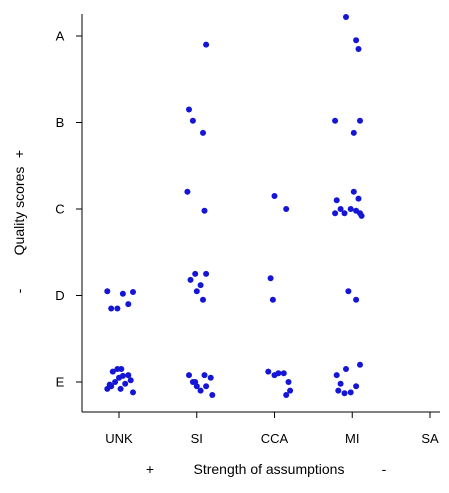 The height and width of the screenshot is (493, 449). Describe the element at coordinates (19, 154) in the screenshot. I see `y-axis-title-right-sign: +` at that location.